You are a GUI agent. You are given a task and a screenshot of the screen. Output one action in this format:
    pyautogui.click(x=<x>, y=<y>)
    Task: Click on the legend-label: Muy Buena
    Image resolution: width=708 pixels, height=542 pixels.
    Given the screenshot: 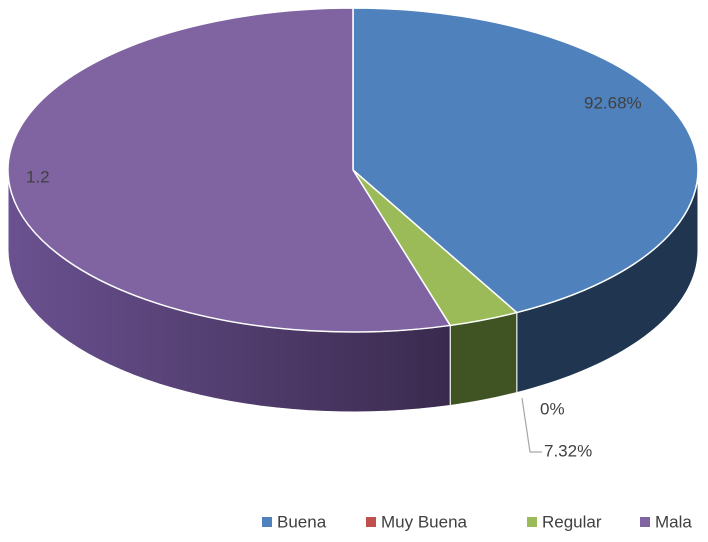 What is the action you would take?
    pyautogui.click(x=424, y=521)
    